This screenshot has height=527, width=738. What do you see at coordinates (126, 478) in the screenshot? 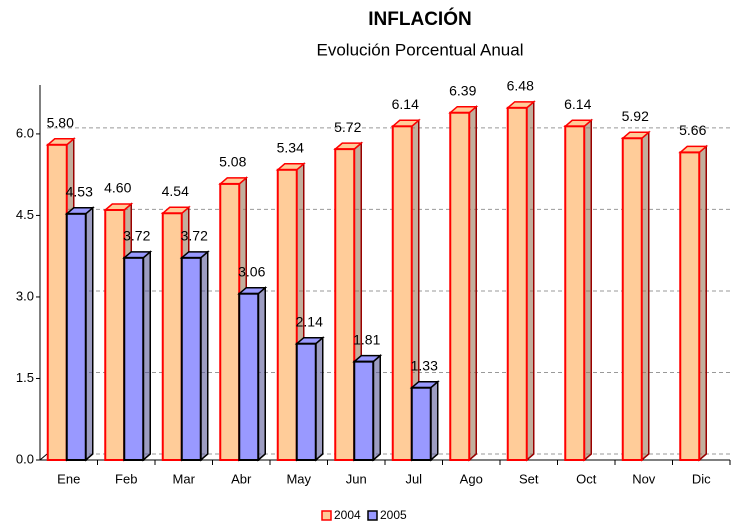
I see `x-tick-label: Feb` at bounding box center [126, 478].